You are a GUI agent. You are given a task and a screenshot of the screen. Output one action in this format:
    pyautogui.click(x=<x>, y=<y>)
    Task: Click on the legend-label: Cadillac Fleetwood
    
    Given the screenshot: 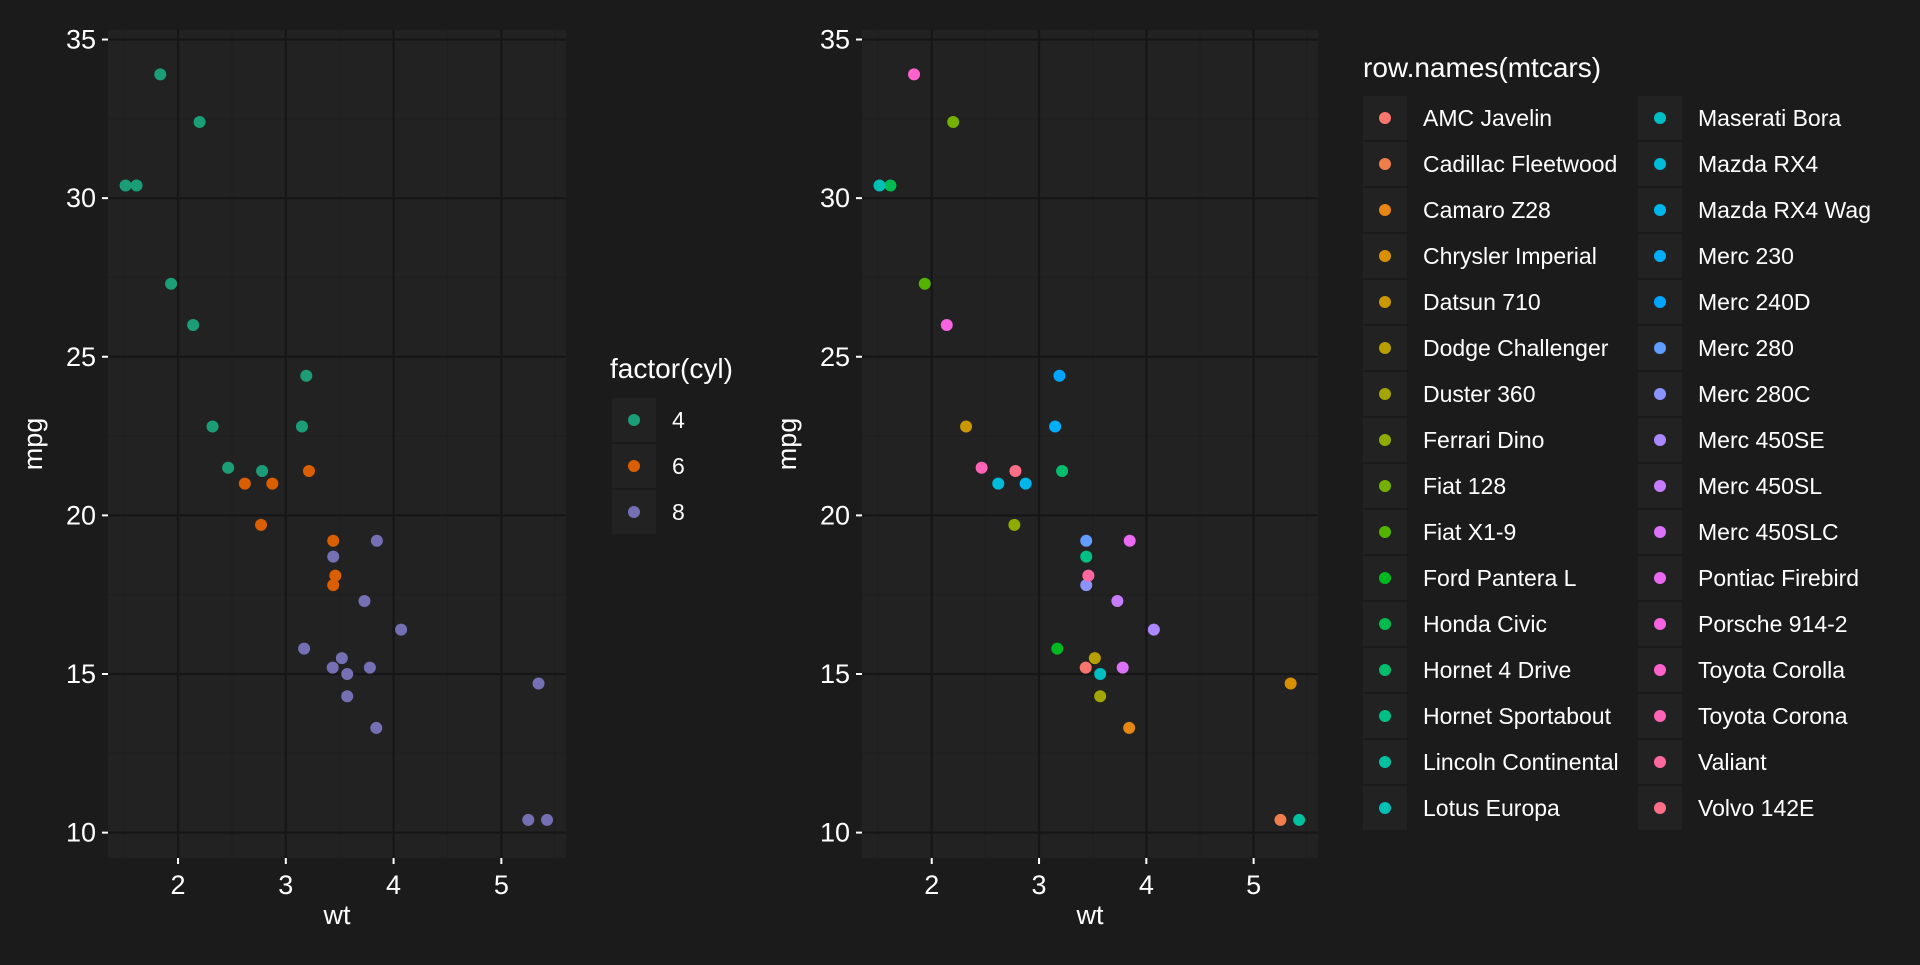 What is the action you would take?
    pyautogui.click(x=1520, y=164)
    